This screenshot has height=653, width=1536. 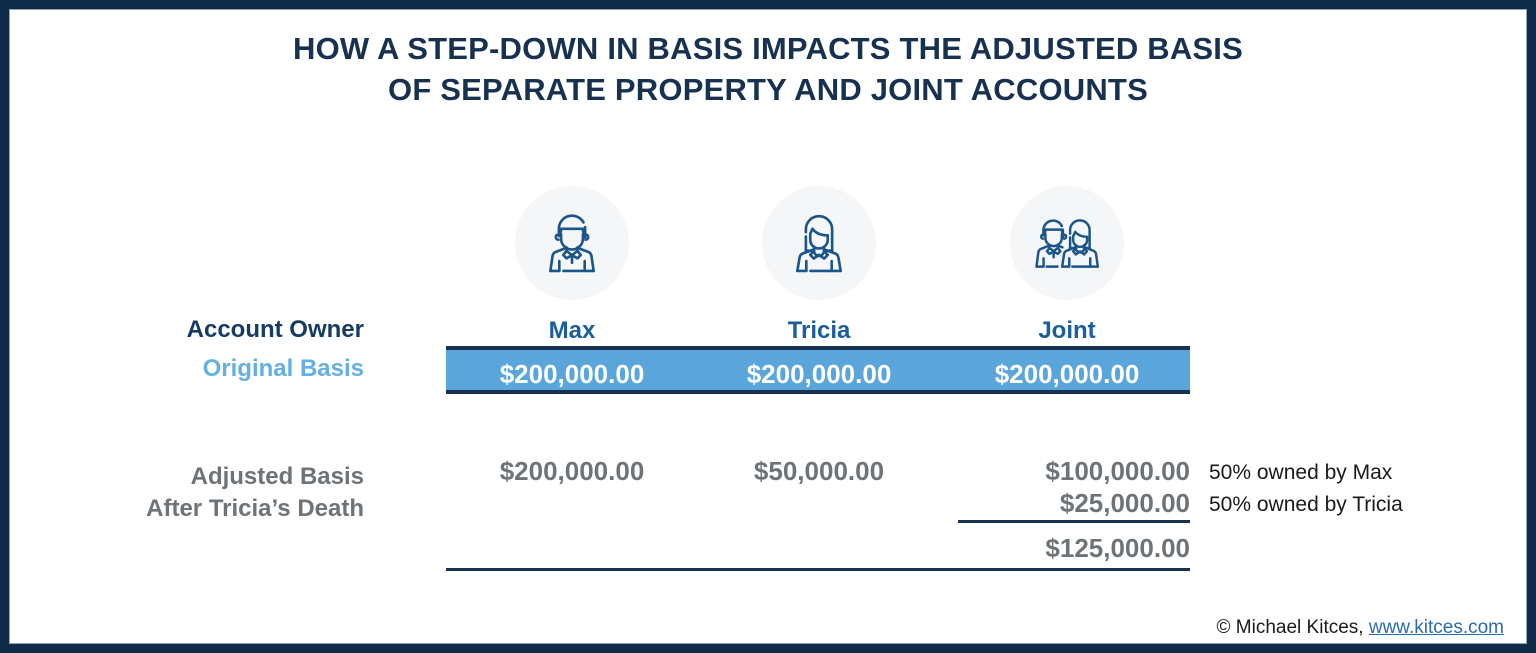 What do you see at coordinates (572, 471) in the screenshot?
I see `adjusted-basis-value-max: $200,000.00` at bounding box center [572, 471].